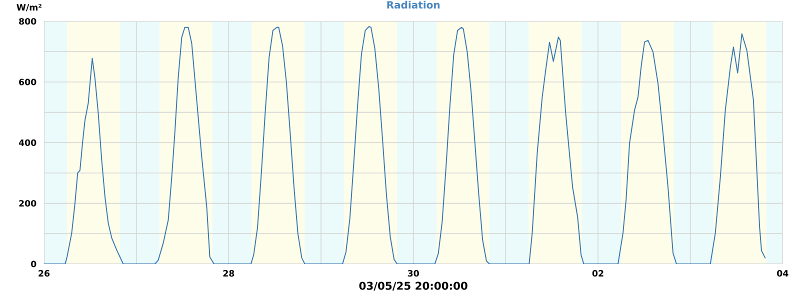 The width and height of the screenshot is (800, 300). I want to click on y-tick-label: 800, so click(27, 21).